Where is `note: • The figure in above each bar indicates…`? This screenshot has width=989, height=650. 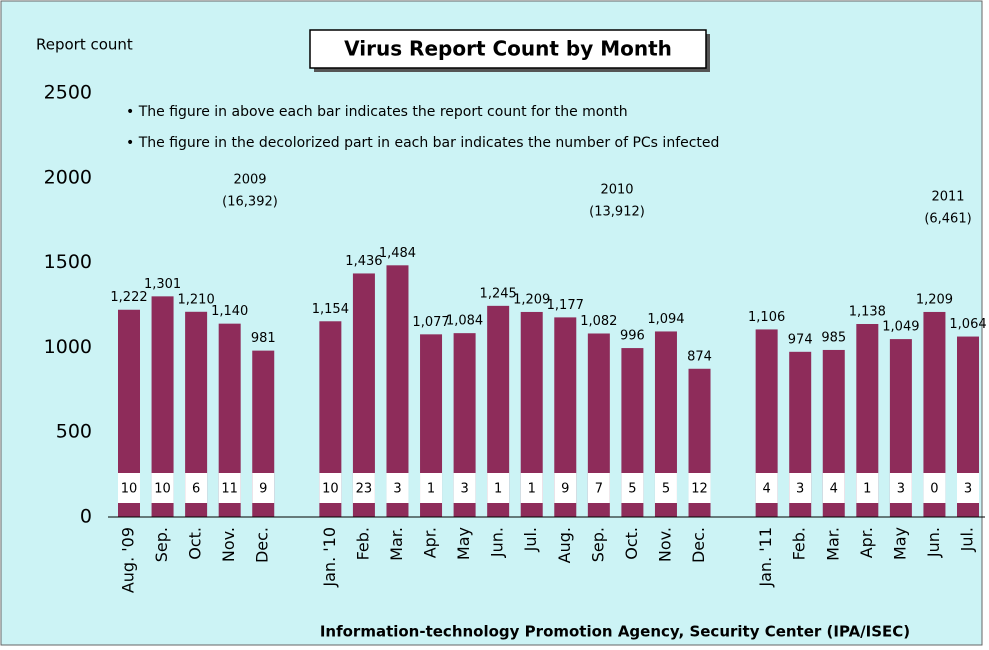 note: • The figure in above each bar indicates… is located at coordinates (377, 112).